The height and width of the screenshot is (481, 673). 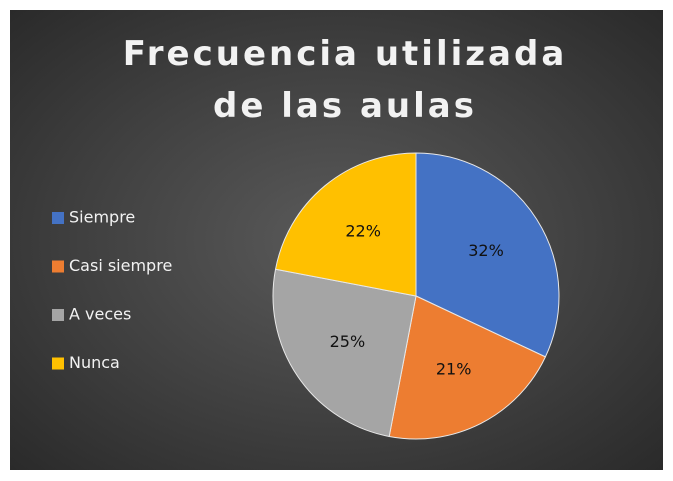 I want to click on data-label: 25%, so click(x=348, y=341).